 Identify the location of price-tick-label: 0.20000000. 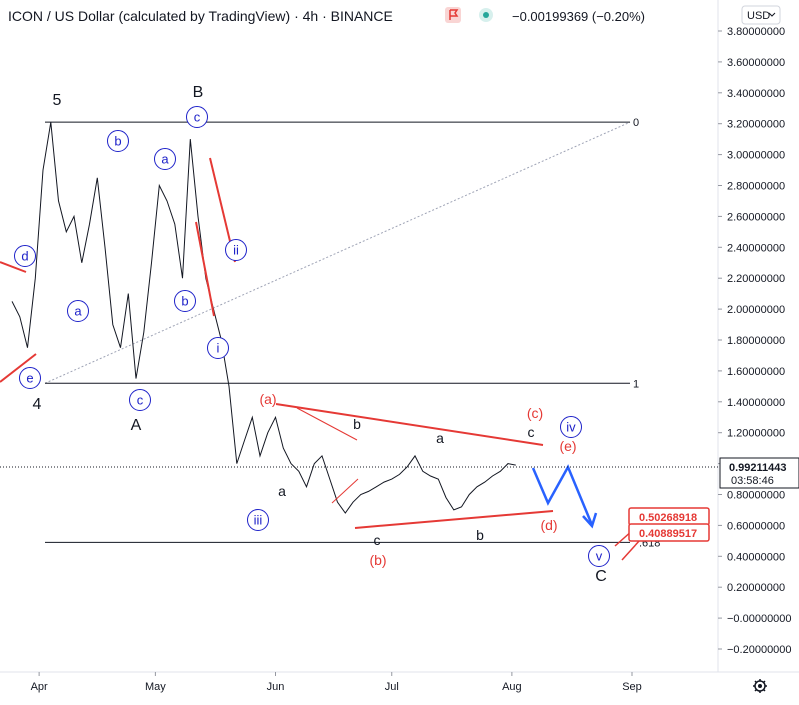
(756, 588).